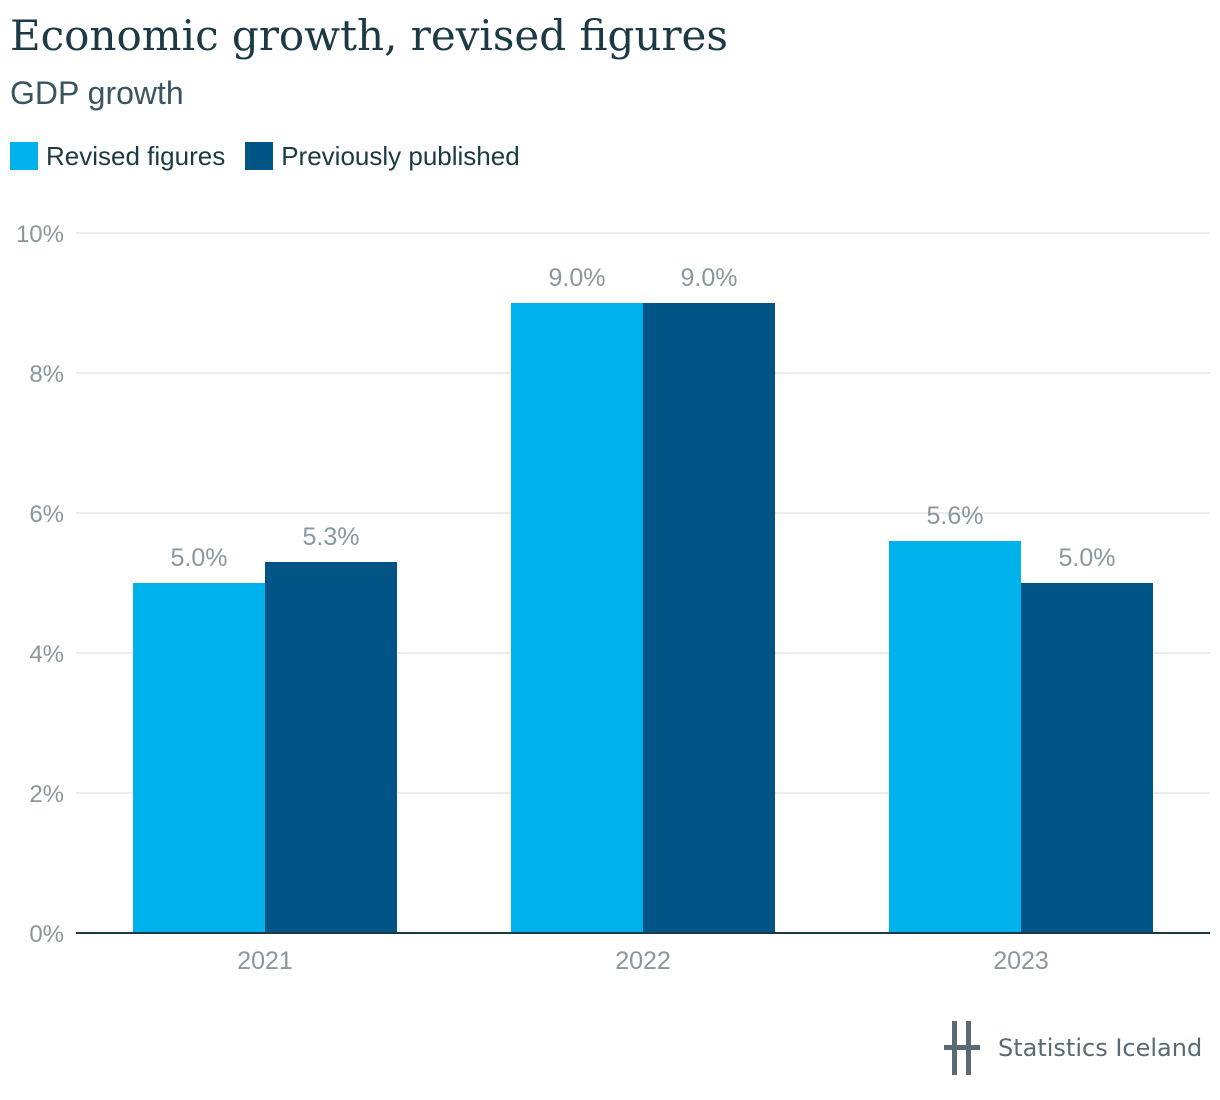 Image resolution: width=1220 pixels, height=1100 pixels. I want to click on legend-swatch-previous, so click(259, 156).